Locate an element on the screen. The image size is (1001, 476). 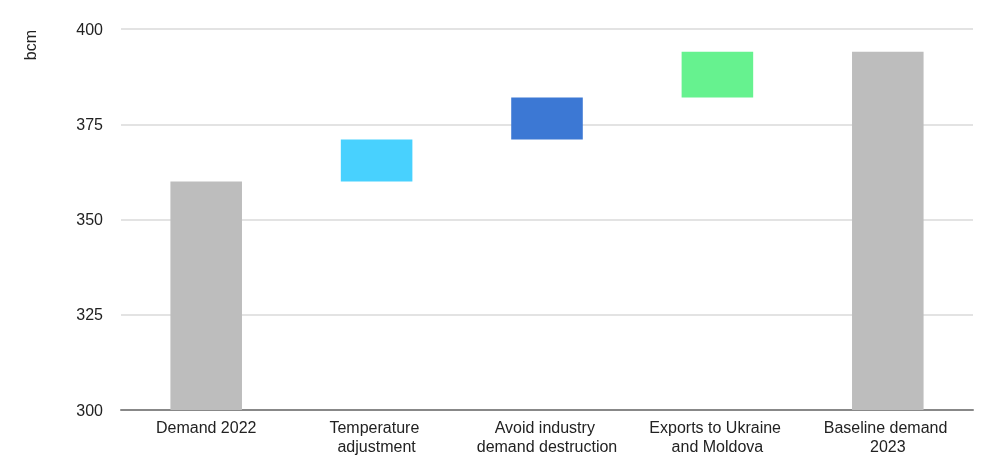
x-tick-label: Demand 2022 is located at coordinates (206, 427).